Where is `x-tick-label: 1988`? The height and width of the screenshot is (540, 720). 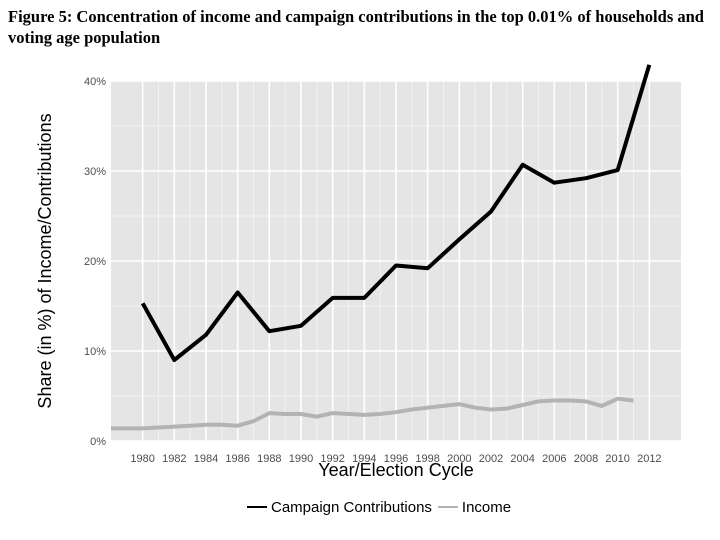 x-tick-label: 1988 is located at coordinates (269, 459).